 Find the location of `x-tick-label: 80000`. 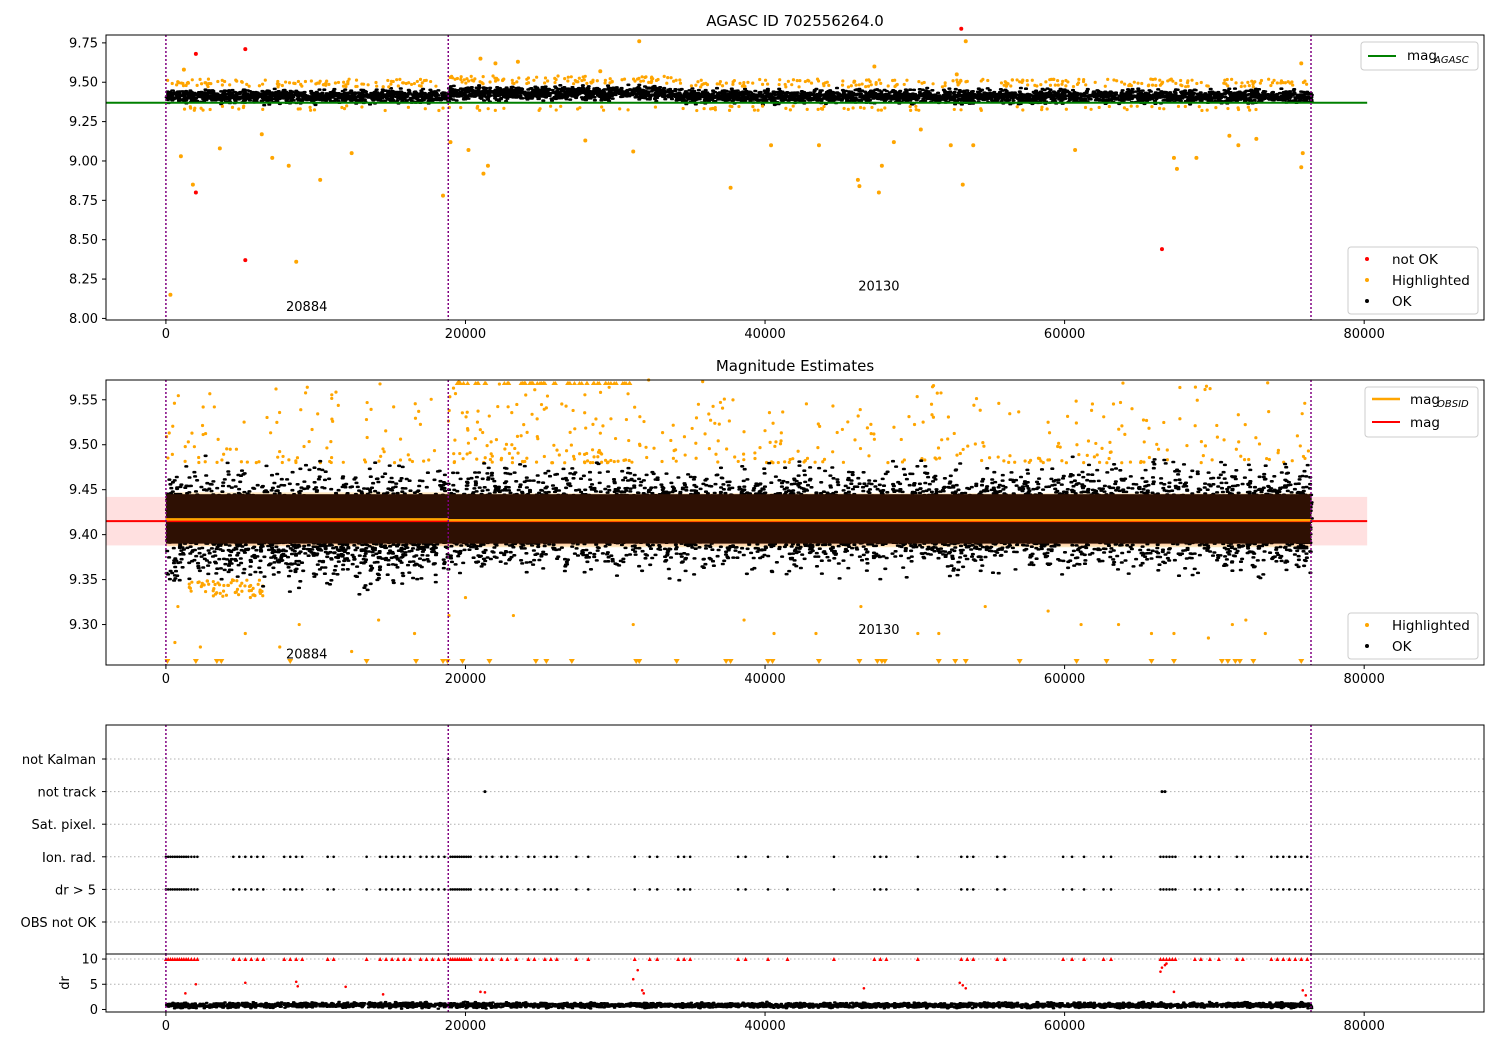

x-tick-label: 80000 is located at coordinates (1363, 679).